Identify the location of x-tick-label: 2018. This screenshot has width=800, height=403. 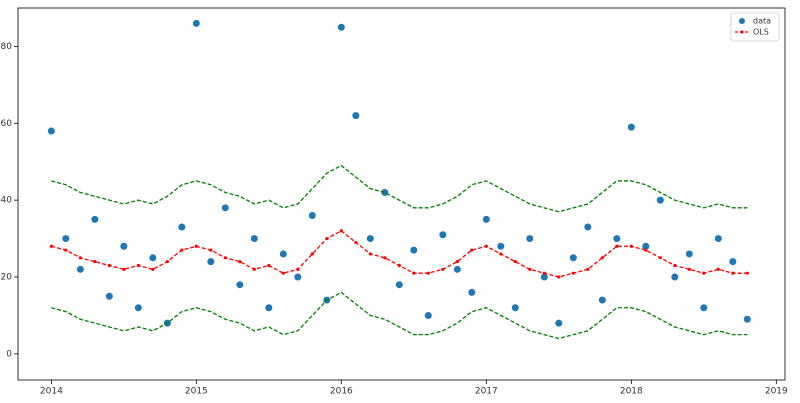
(631, 392).